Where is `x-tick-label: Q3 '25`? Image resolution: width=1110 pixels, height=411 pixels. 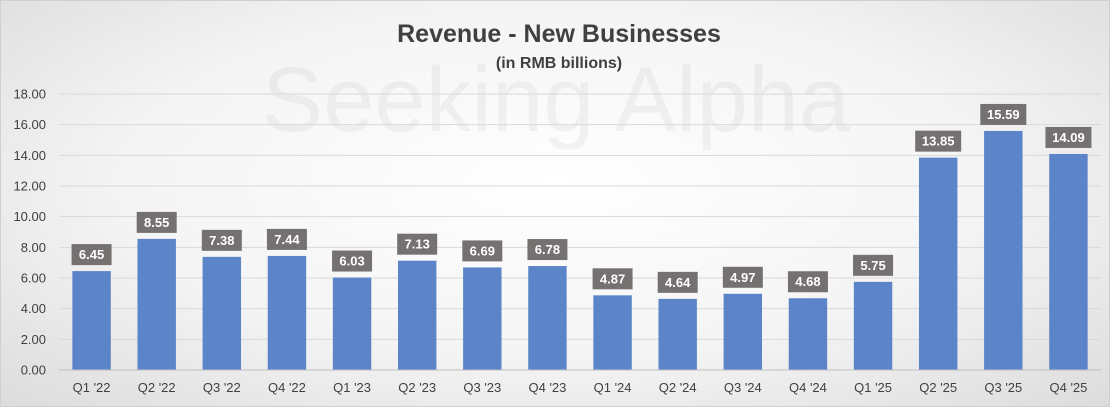 x-tick-label: Q3 '25 is located at coordinates (1003, 387).